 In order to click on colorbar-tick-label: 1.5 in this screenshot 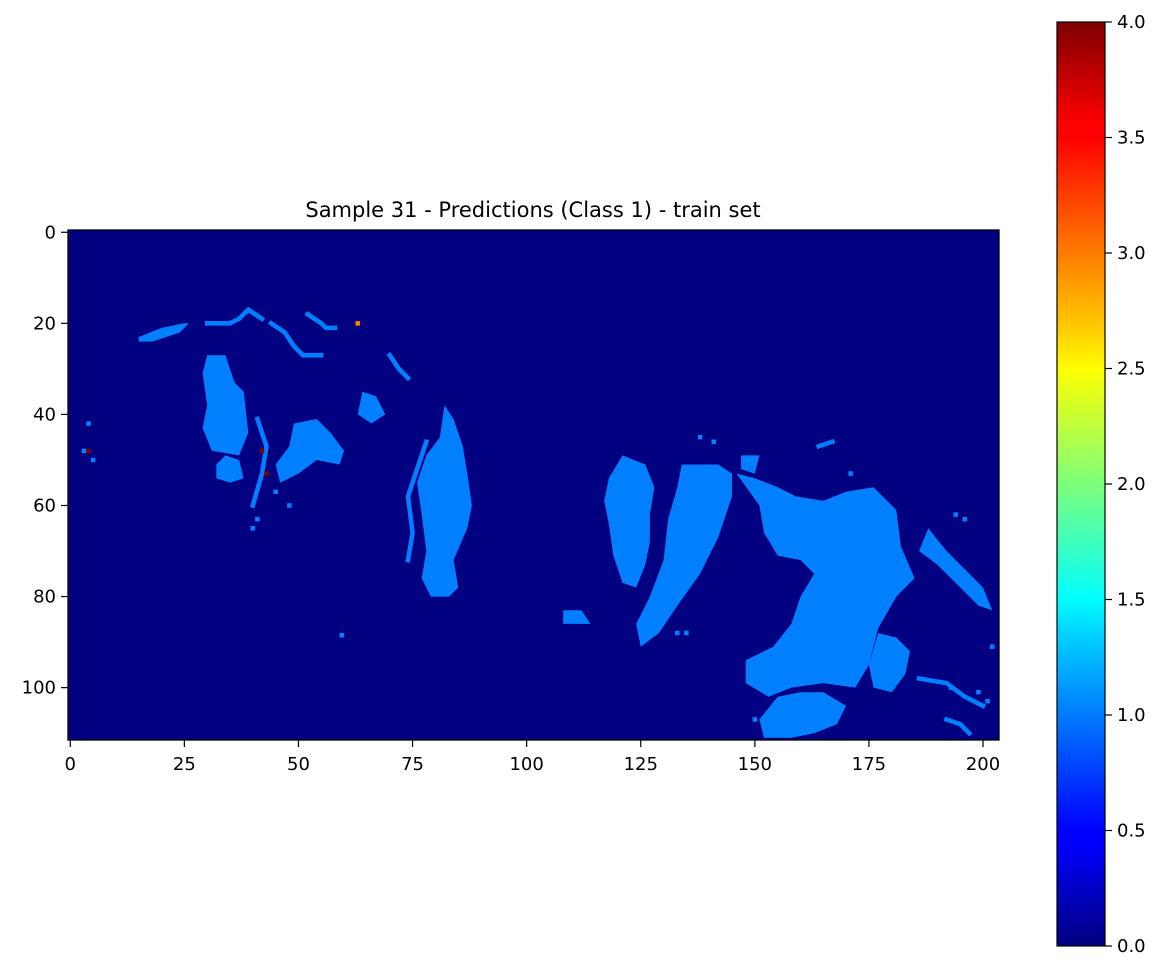, I will do `click(1131, 600)`.